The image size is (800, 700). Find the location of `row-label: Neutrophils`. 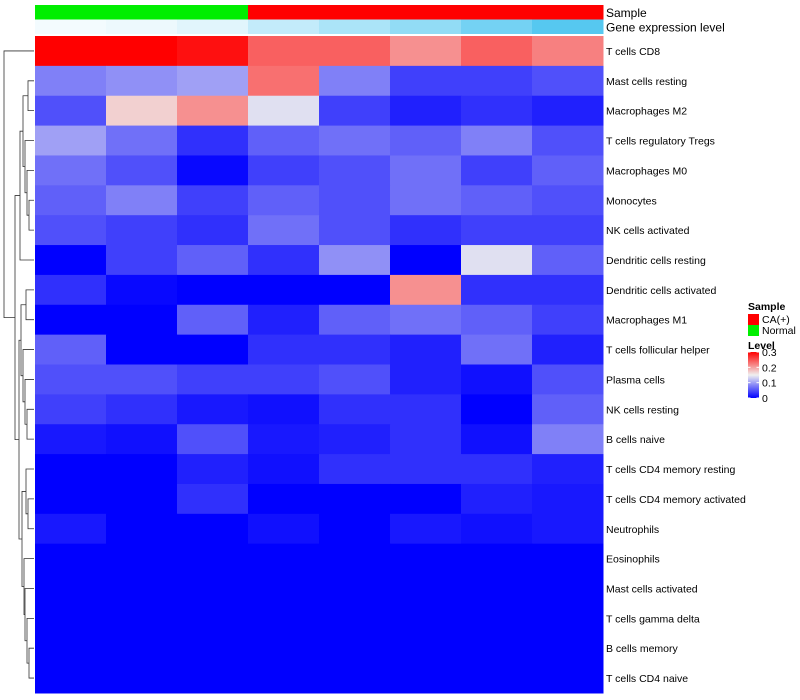

row-label: Neutrophils is located at coordinates (632, 530).